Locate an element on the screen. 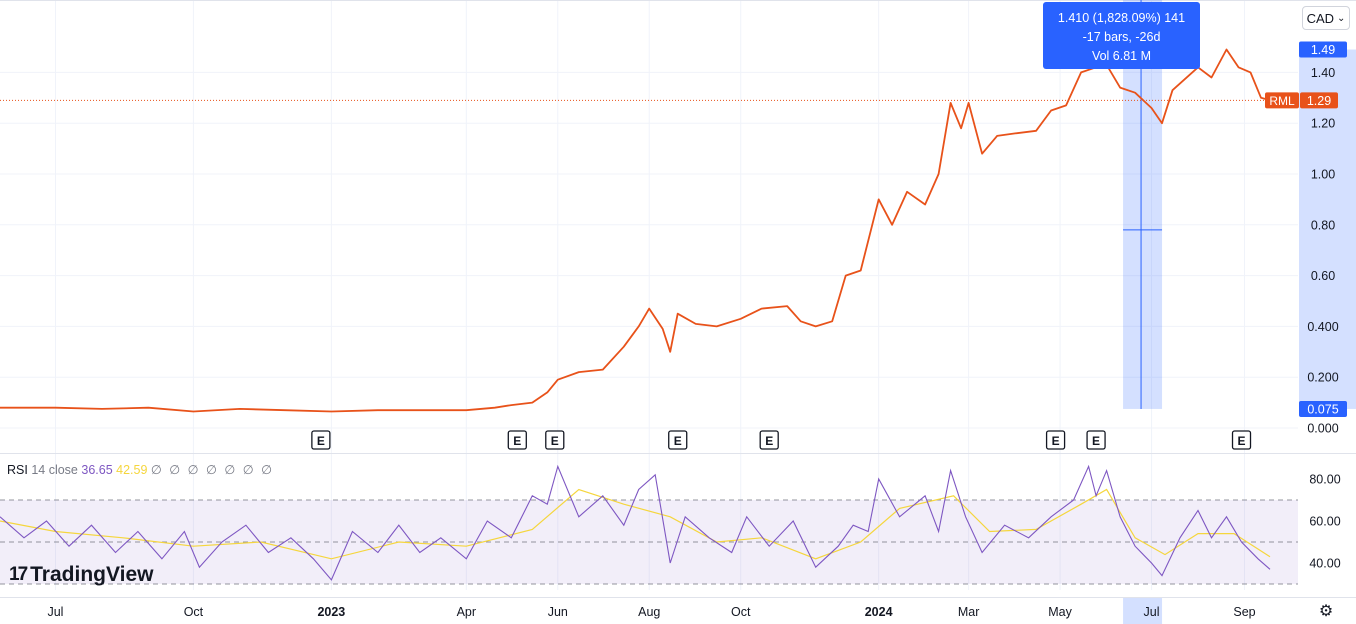 The height and width of the screenshot is (624, 1356). price-tick-label: 0.200 is located at coordinates (1322, 378).